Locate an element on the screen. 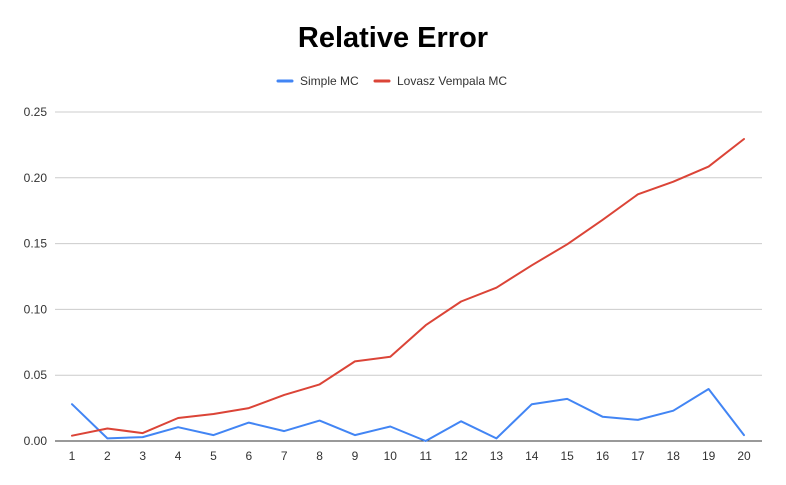 This screenshot has width=786, height=485. x-tick-label: 17 is located at coordinates (638, 456).